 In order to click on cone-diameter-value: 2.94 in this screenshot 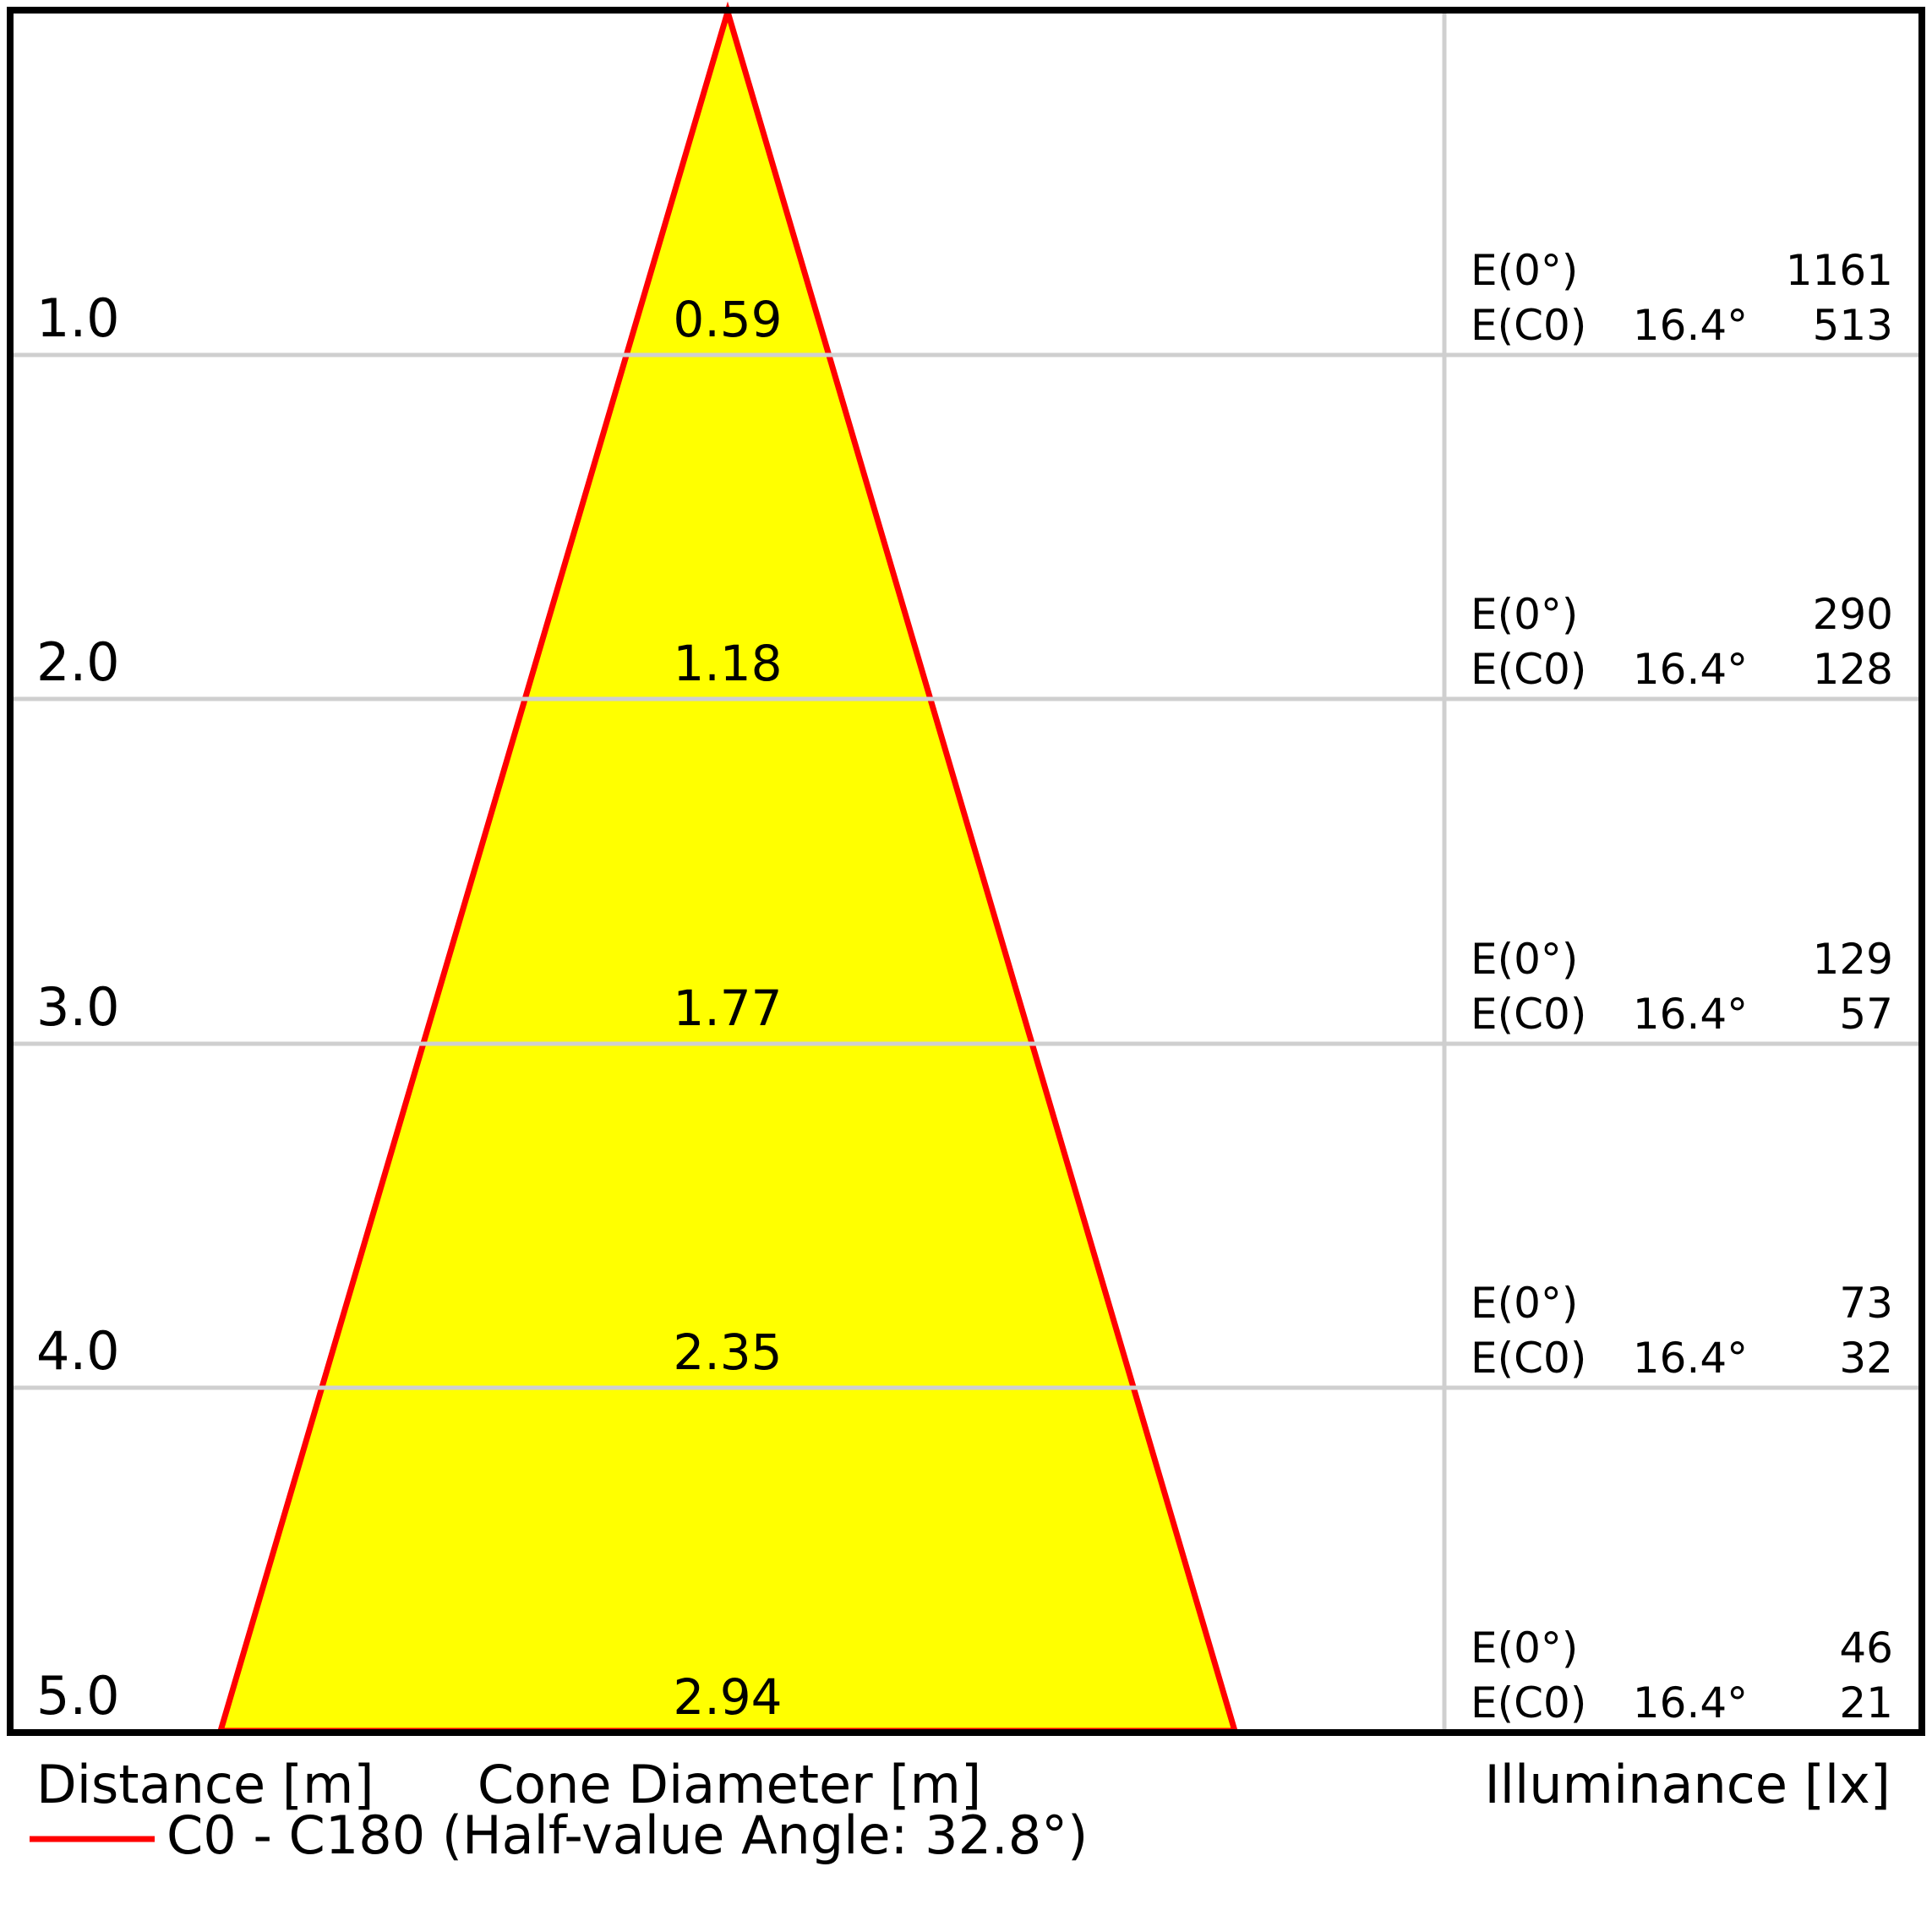, I will do `click(727, 1697)`.